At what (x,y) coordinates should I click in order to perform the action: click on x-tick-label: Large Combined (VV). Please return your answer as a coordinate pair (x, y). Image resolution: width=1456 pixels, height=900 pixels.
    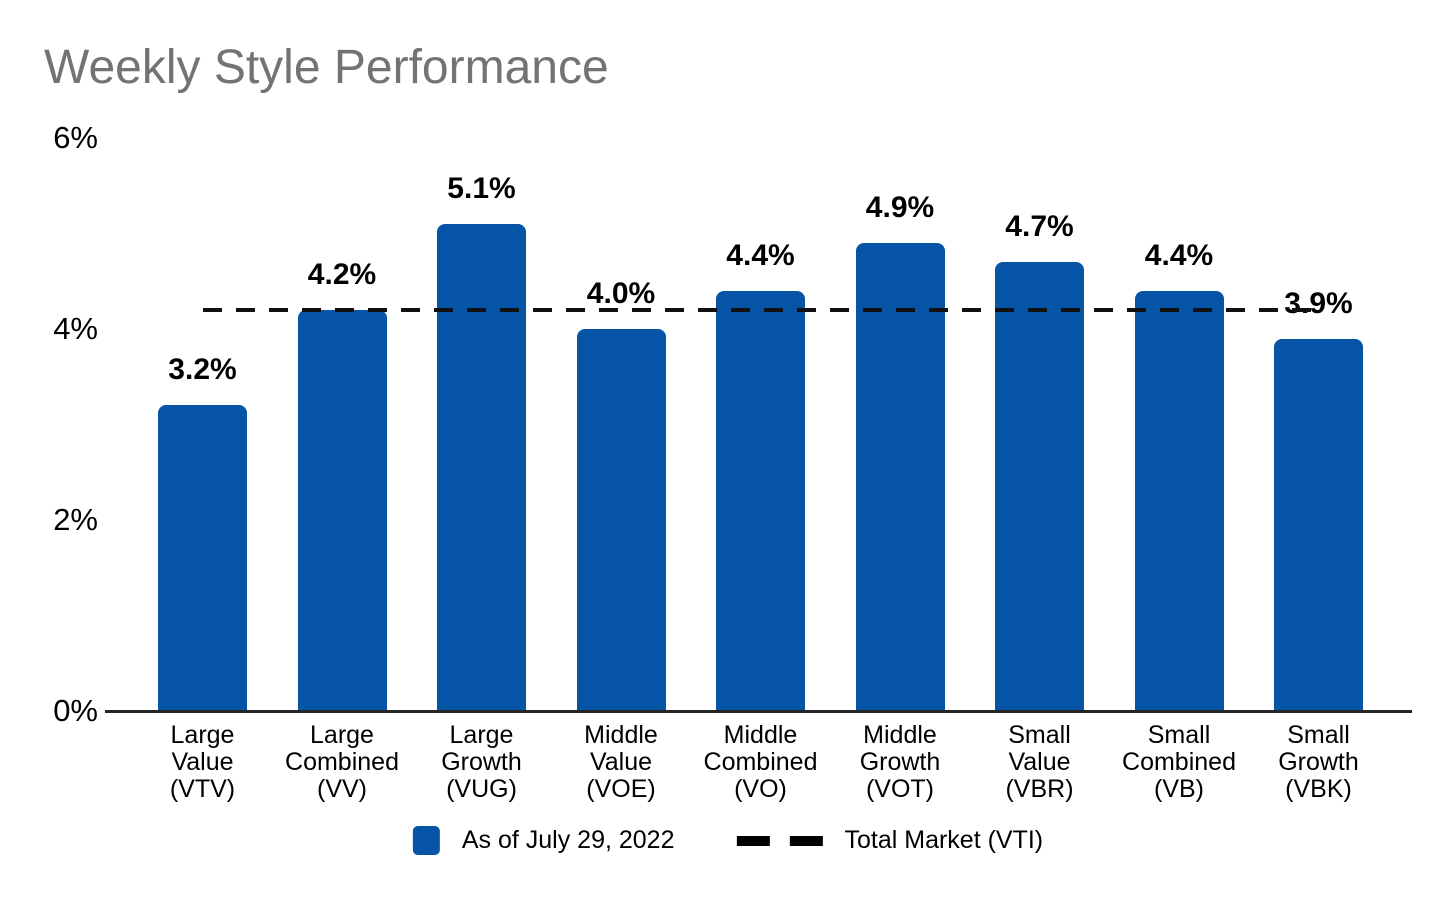
    Looking at the image, I should click on (342, 762).